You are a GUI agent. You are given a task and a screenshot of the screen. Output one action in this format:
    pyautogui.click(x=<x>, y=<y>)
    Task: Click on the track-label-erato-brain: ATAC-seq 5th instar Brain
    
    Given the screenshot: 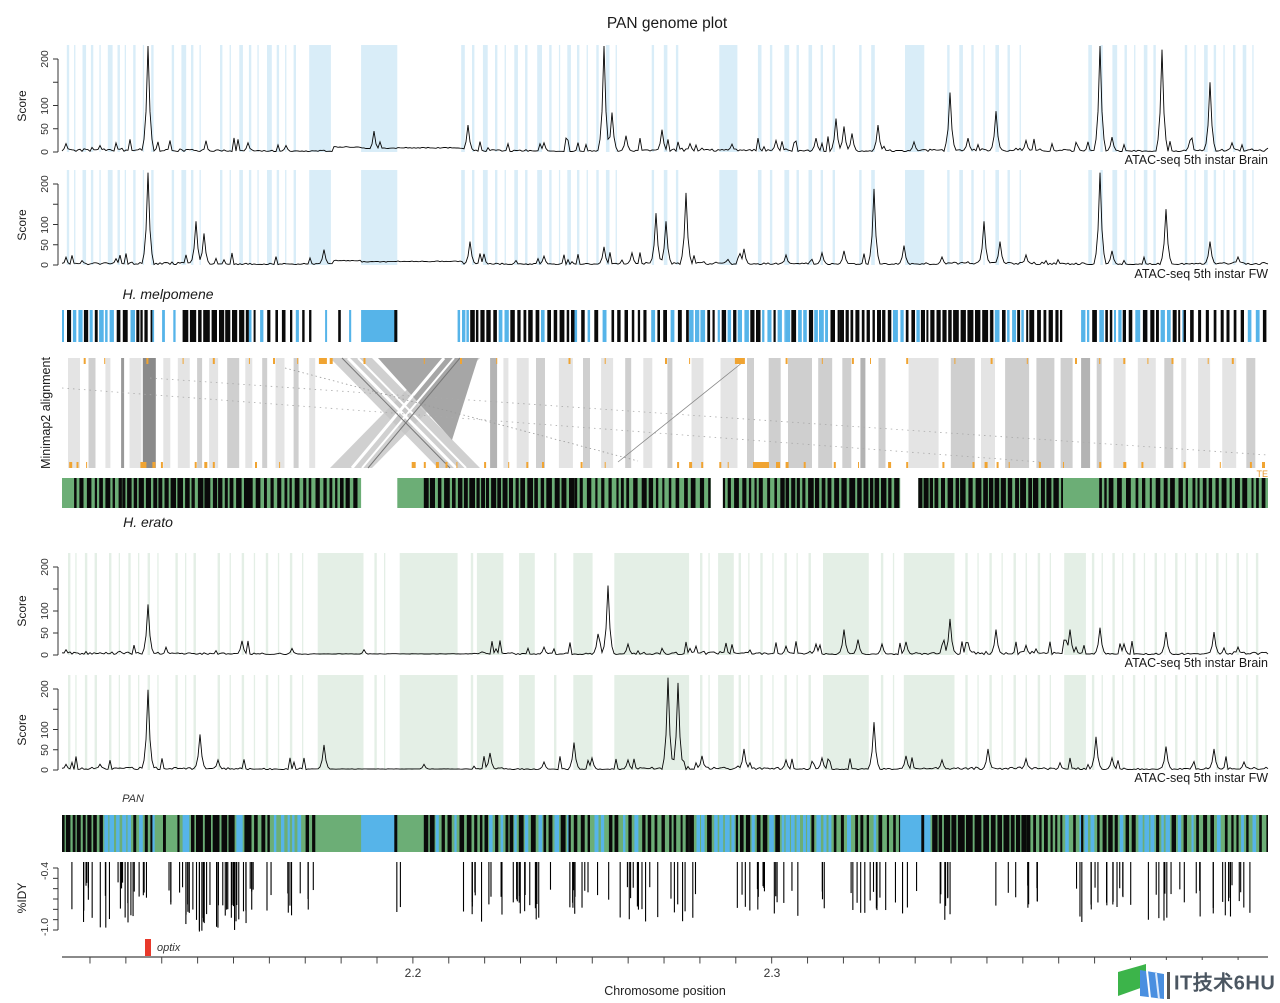 What is the action you would take?
    pyautogui.click(x=1196, y=663)
    